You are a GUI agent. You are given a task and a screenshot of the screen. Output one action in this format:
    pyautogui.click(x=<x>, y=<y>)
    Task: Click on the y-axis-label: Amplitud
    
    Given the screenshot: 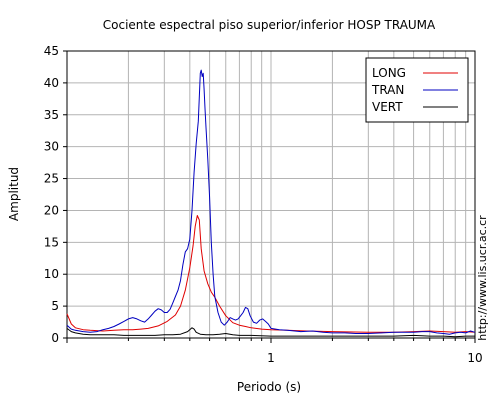 What is the action you would take?
    pyautogui.click(x=14, y=194)
    